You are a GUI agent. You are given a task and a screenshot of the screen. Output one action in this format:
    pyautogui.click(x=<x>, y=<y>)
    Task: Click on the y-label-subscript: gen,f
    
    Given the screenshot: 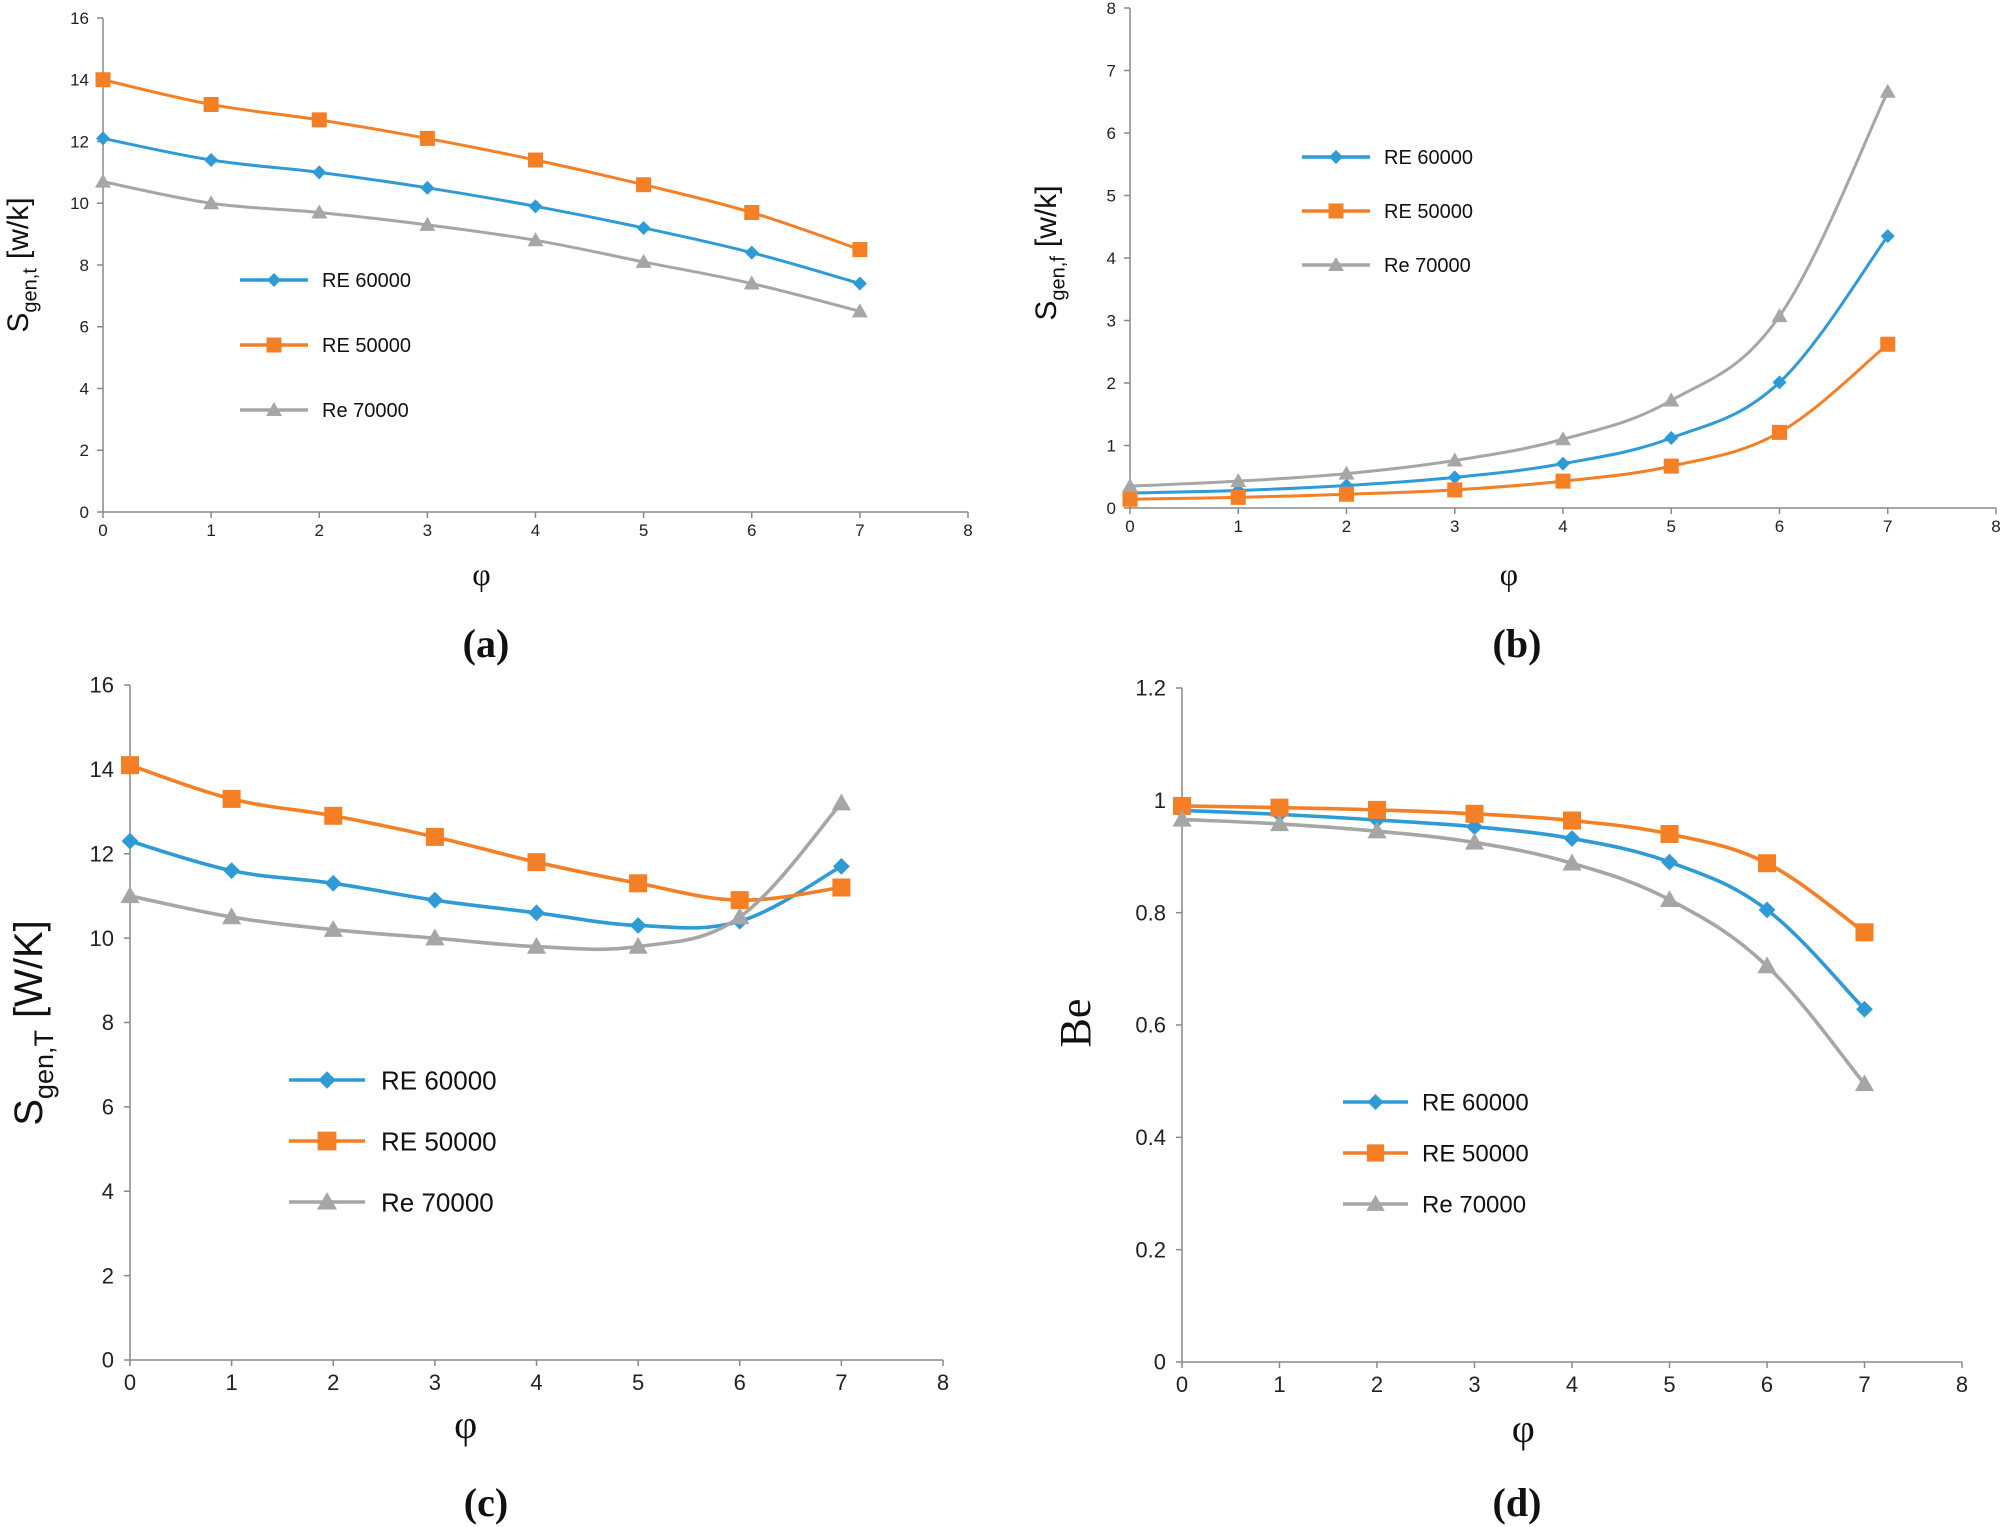 What is the action you would take?
    pyautogui.click(x=1058, y=278)
    